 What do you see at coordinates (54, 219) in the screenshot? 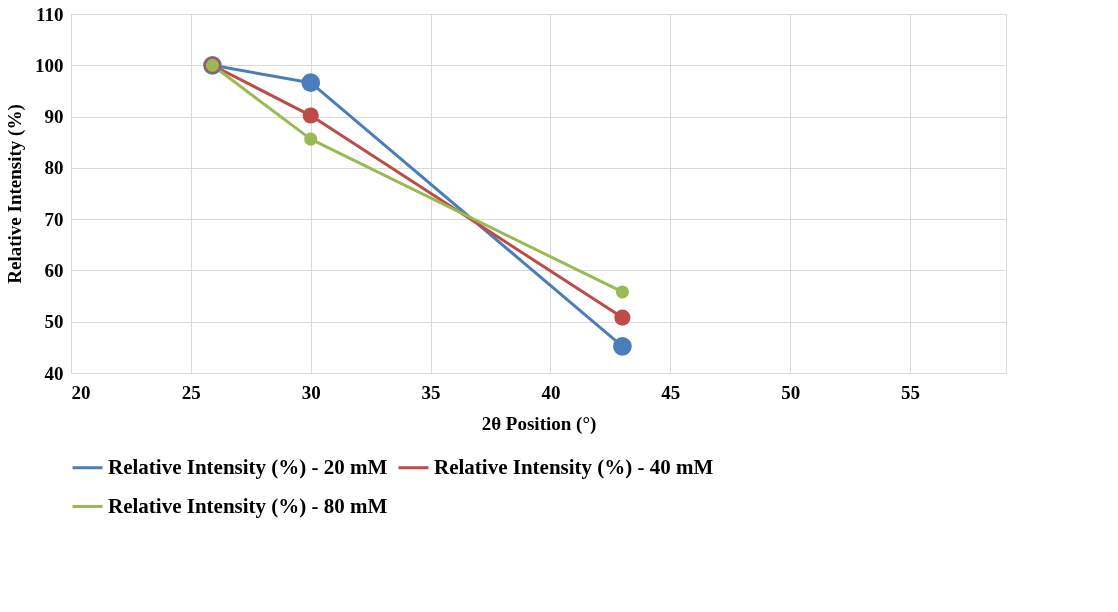
I see `y-tick-label: 70` at bounding box center [54, 219].